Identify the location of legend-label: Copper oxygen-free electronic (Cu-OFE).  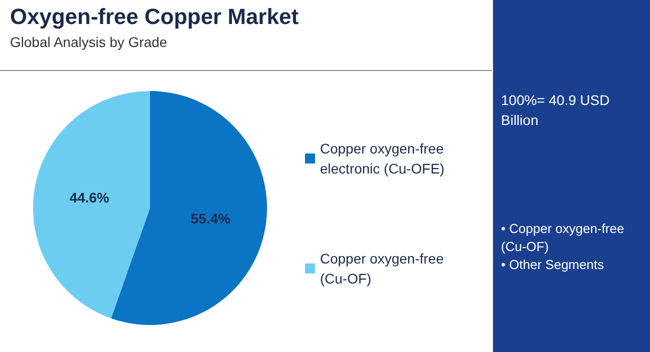
(384, 158).